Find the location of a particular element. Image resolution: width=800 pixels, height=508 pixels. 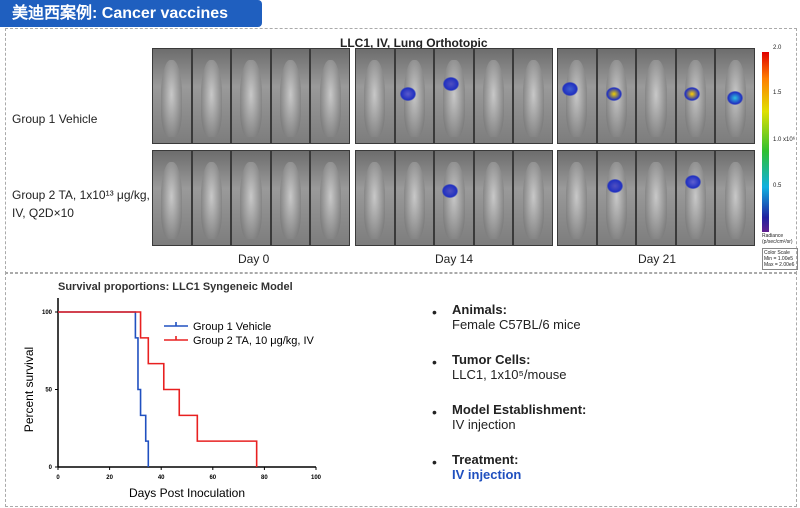

scale-text: Min = 1.00e5 is located at coordinates (779, 259).